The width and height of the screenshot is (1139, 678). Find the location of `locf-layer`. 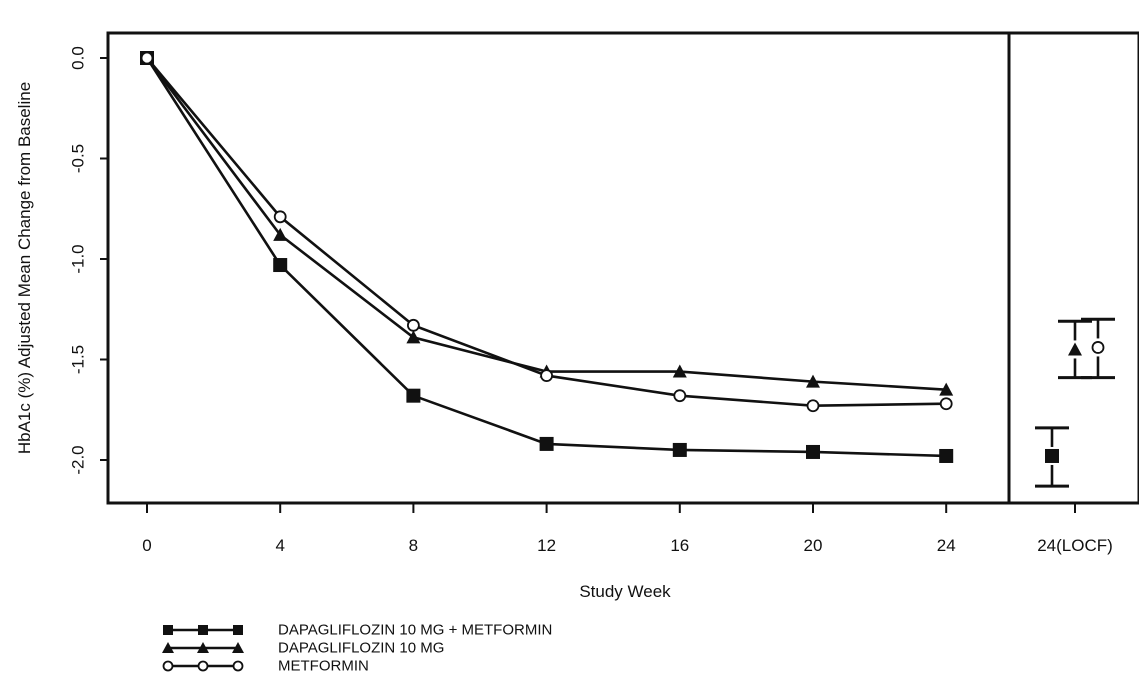

locf-layer is located at coordinates (1075, 402).